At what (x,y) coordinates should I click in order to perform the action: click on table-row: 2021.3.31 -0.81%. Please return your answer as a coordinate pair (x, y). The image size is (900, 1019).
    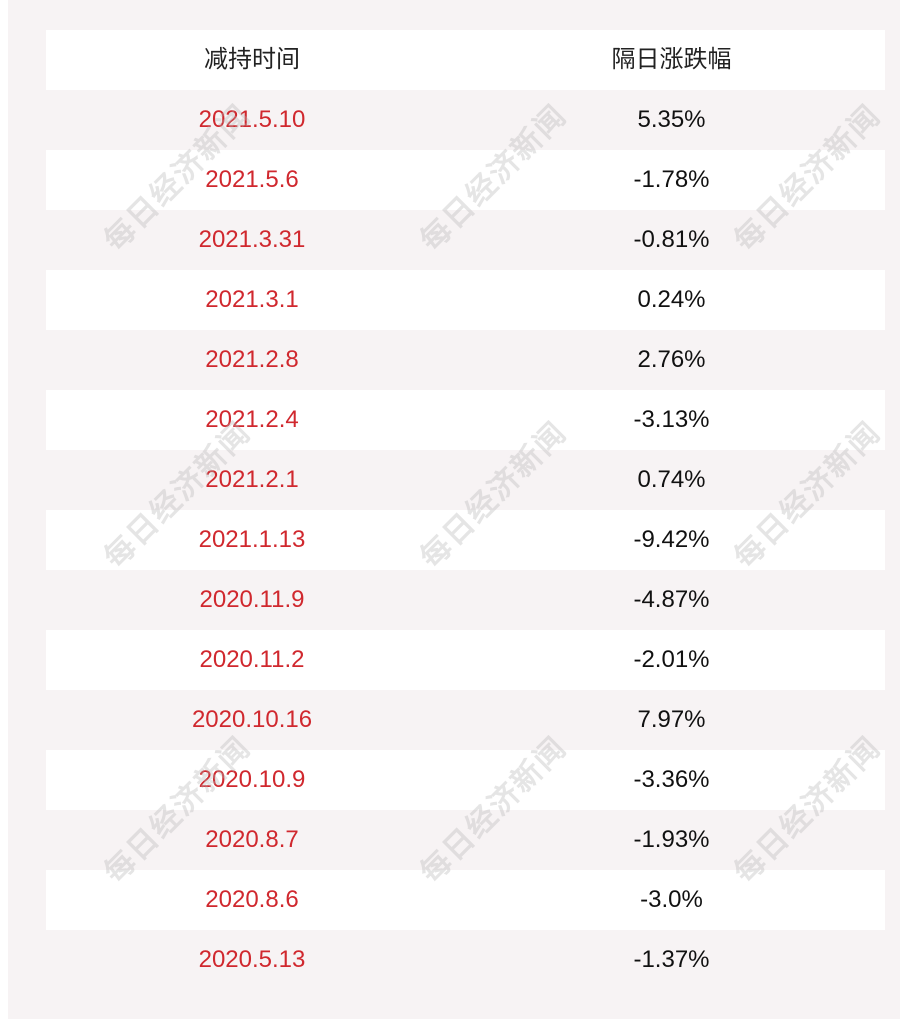
    Looking at the image, I should click on (465, 240).